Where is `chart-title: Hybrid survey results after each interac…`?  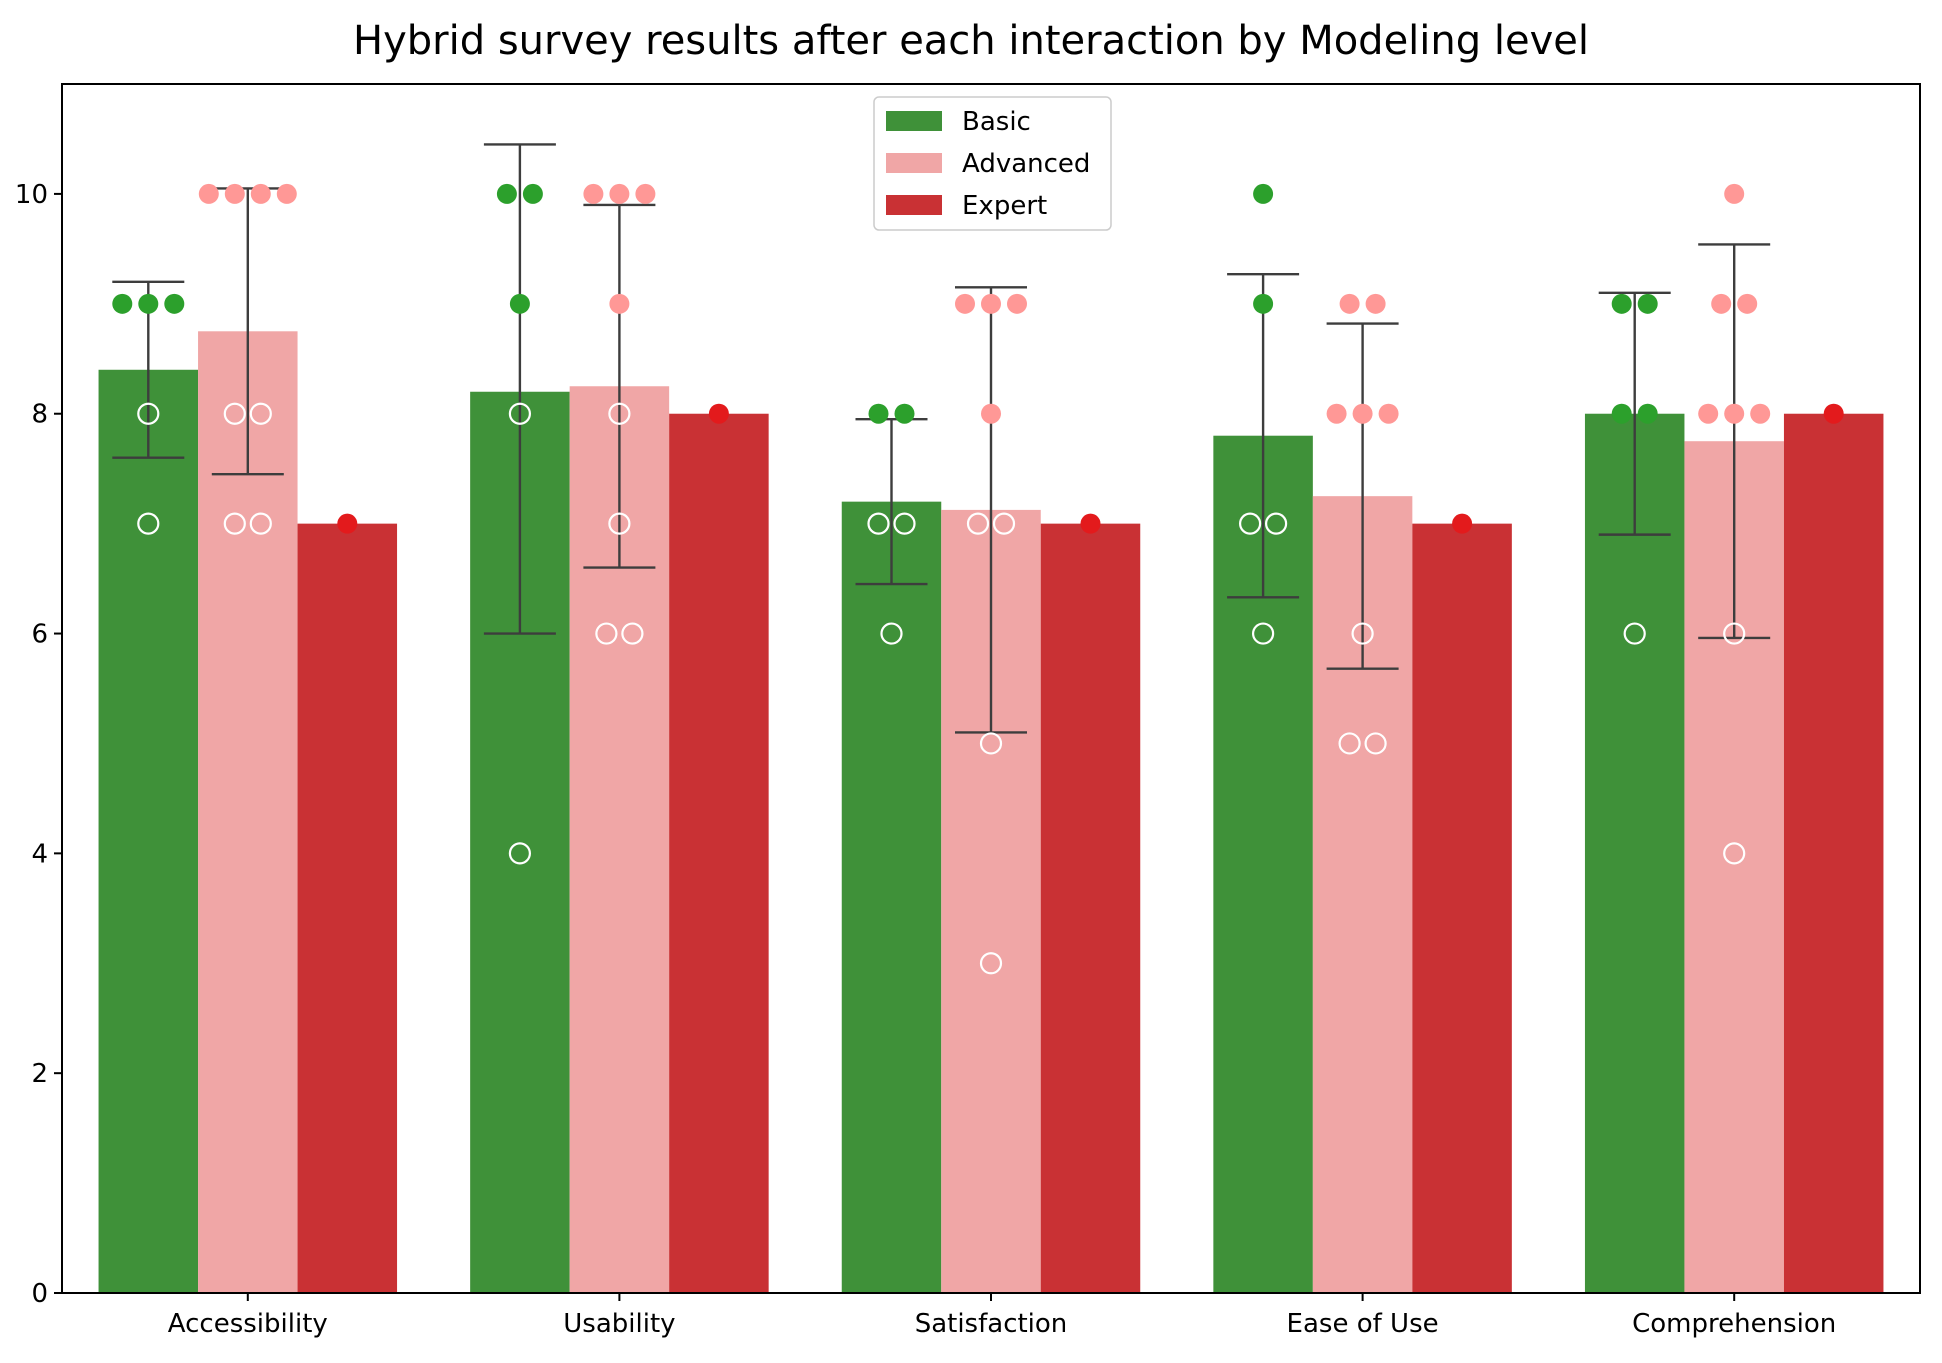 chart-title: Hybrid survey results after each interac… is located at coordinates (971, 41).